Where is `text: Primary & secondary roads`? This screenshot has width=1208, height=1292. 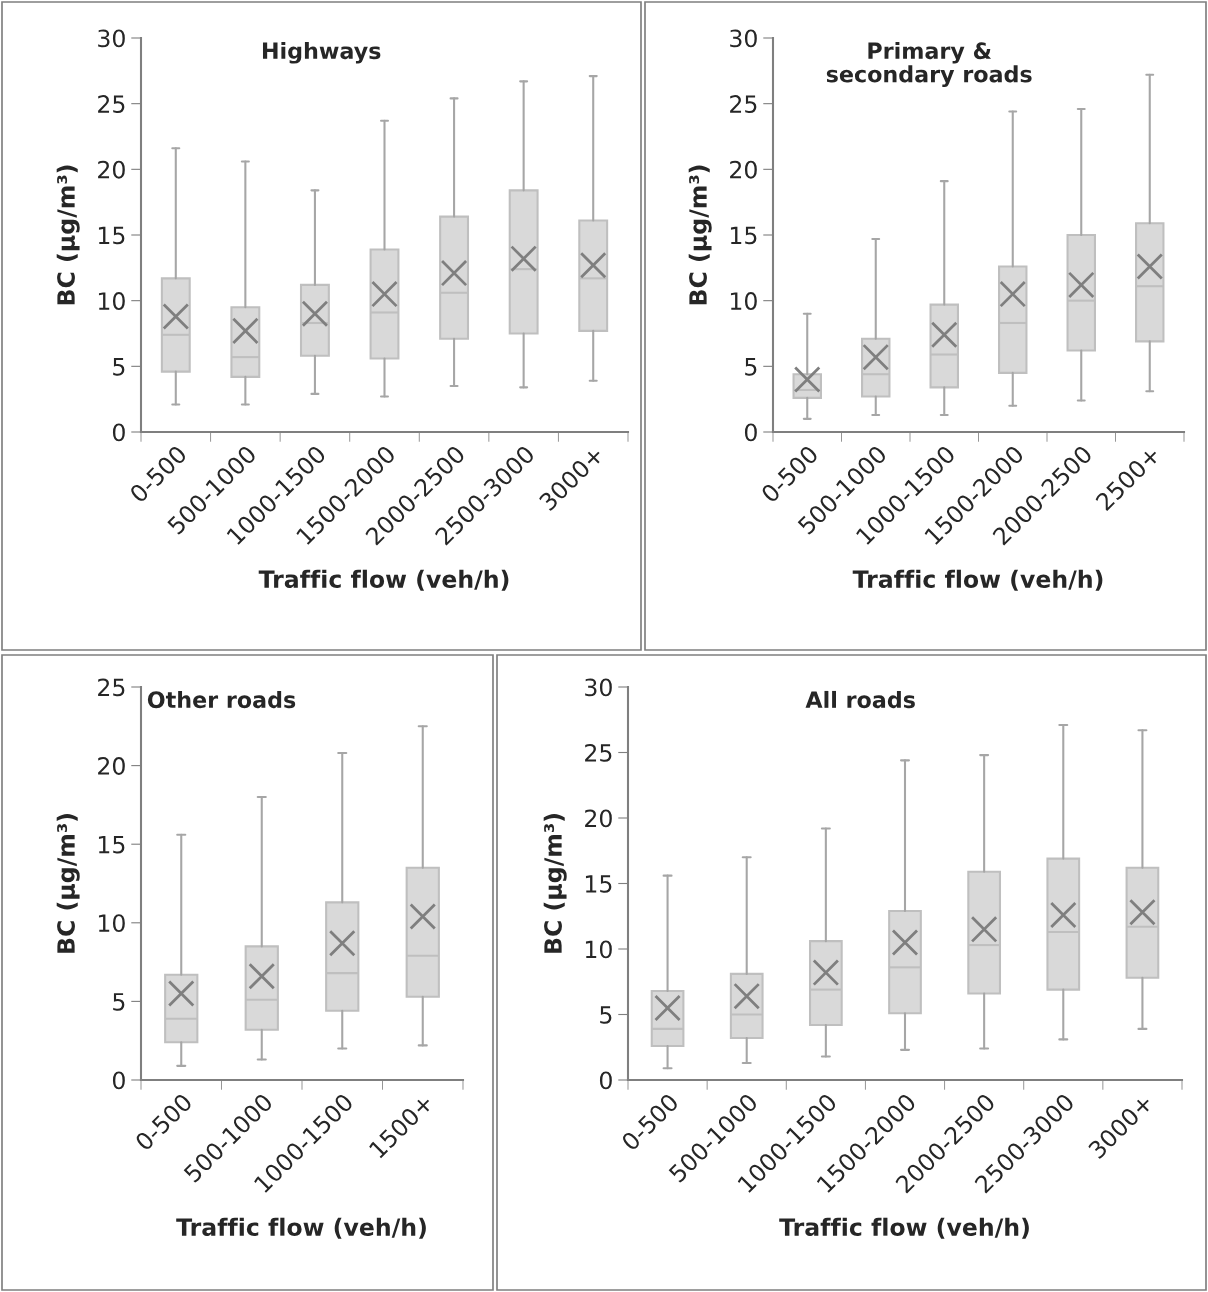 text: Primary & secondary roads is located at coordinates (929, 64).